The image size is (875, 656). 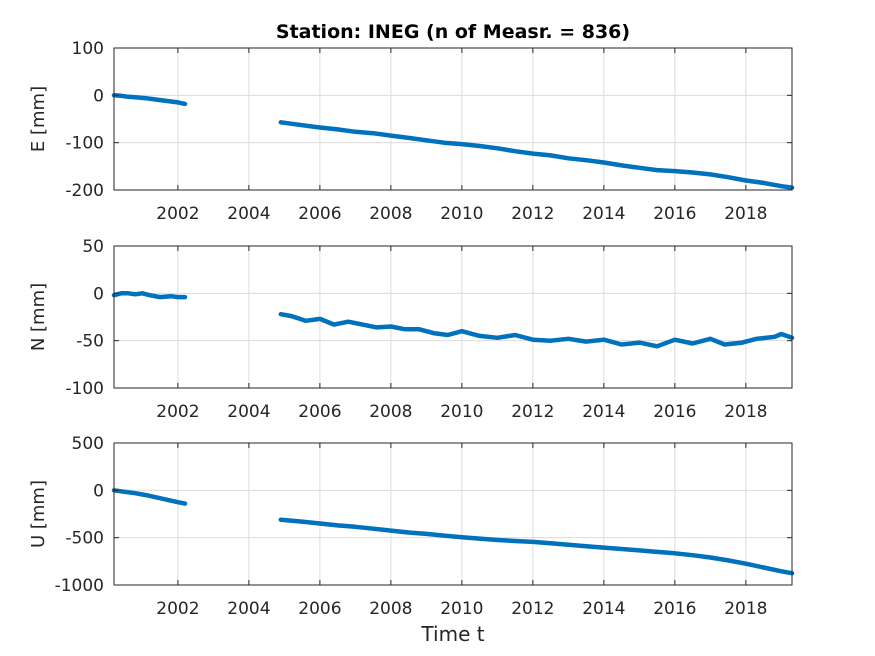 I want to click on x-axis-label: Time t, so click(x=452, y=634).